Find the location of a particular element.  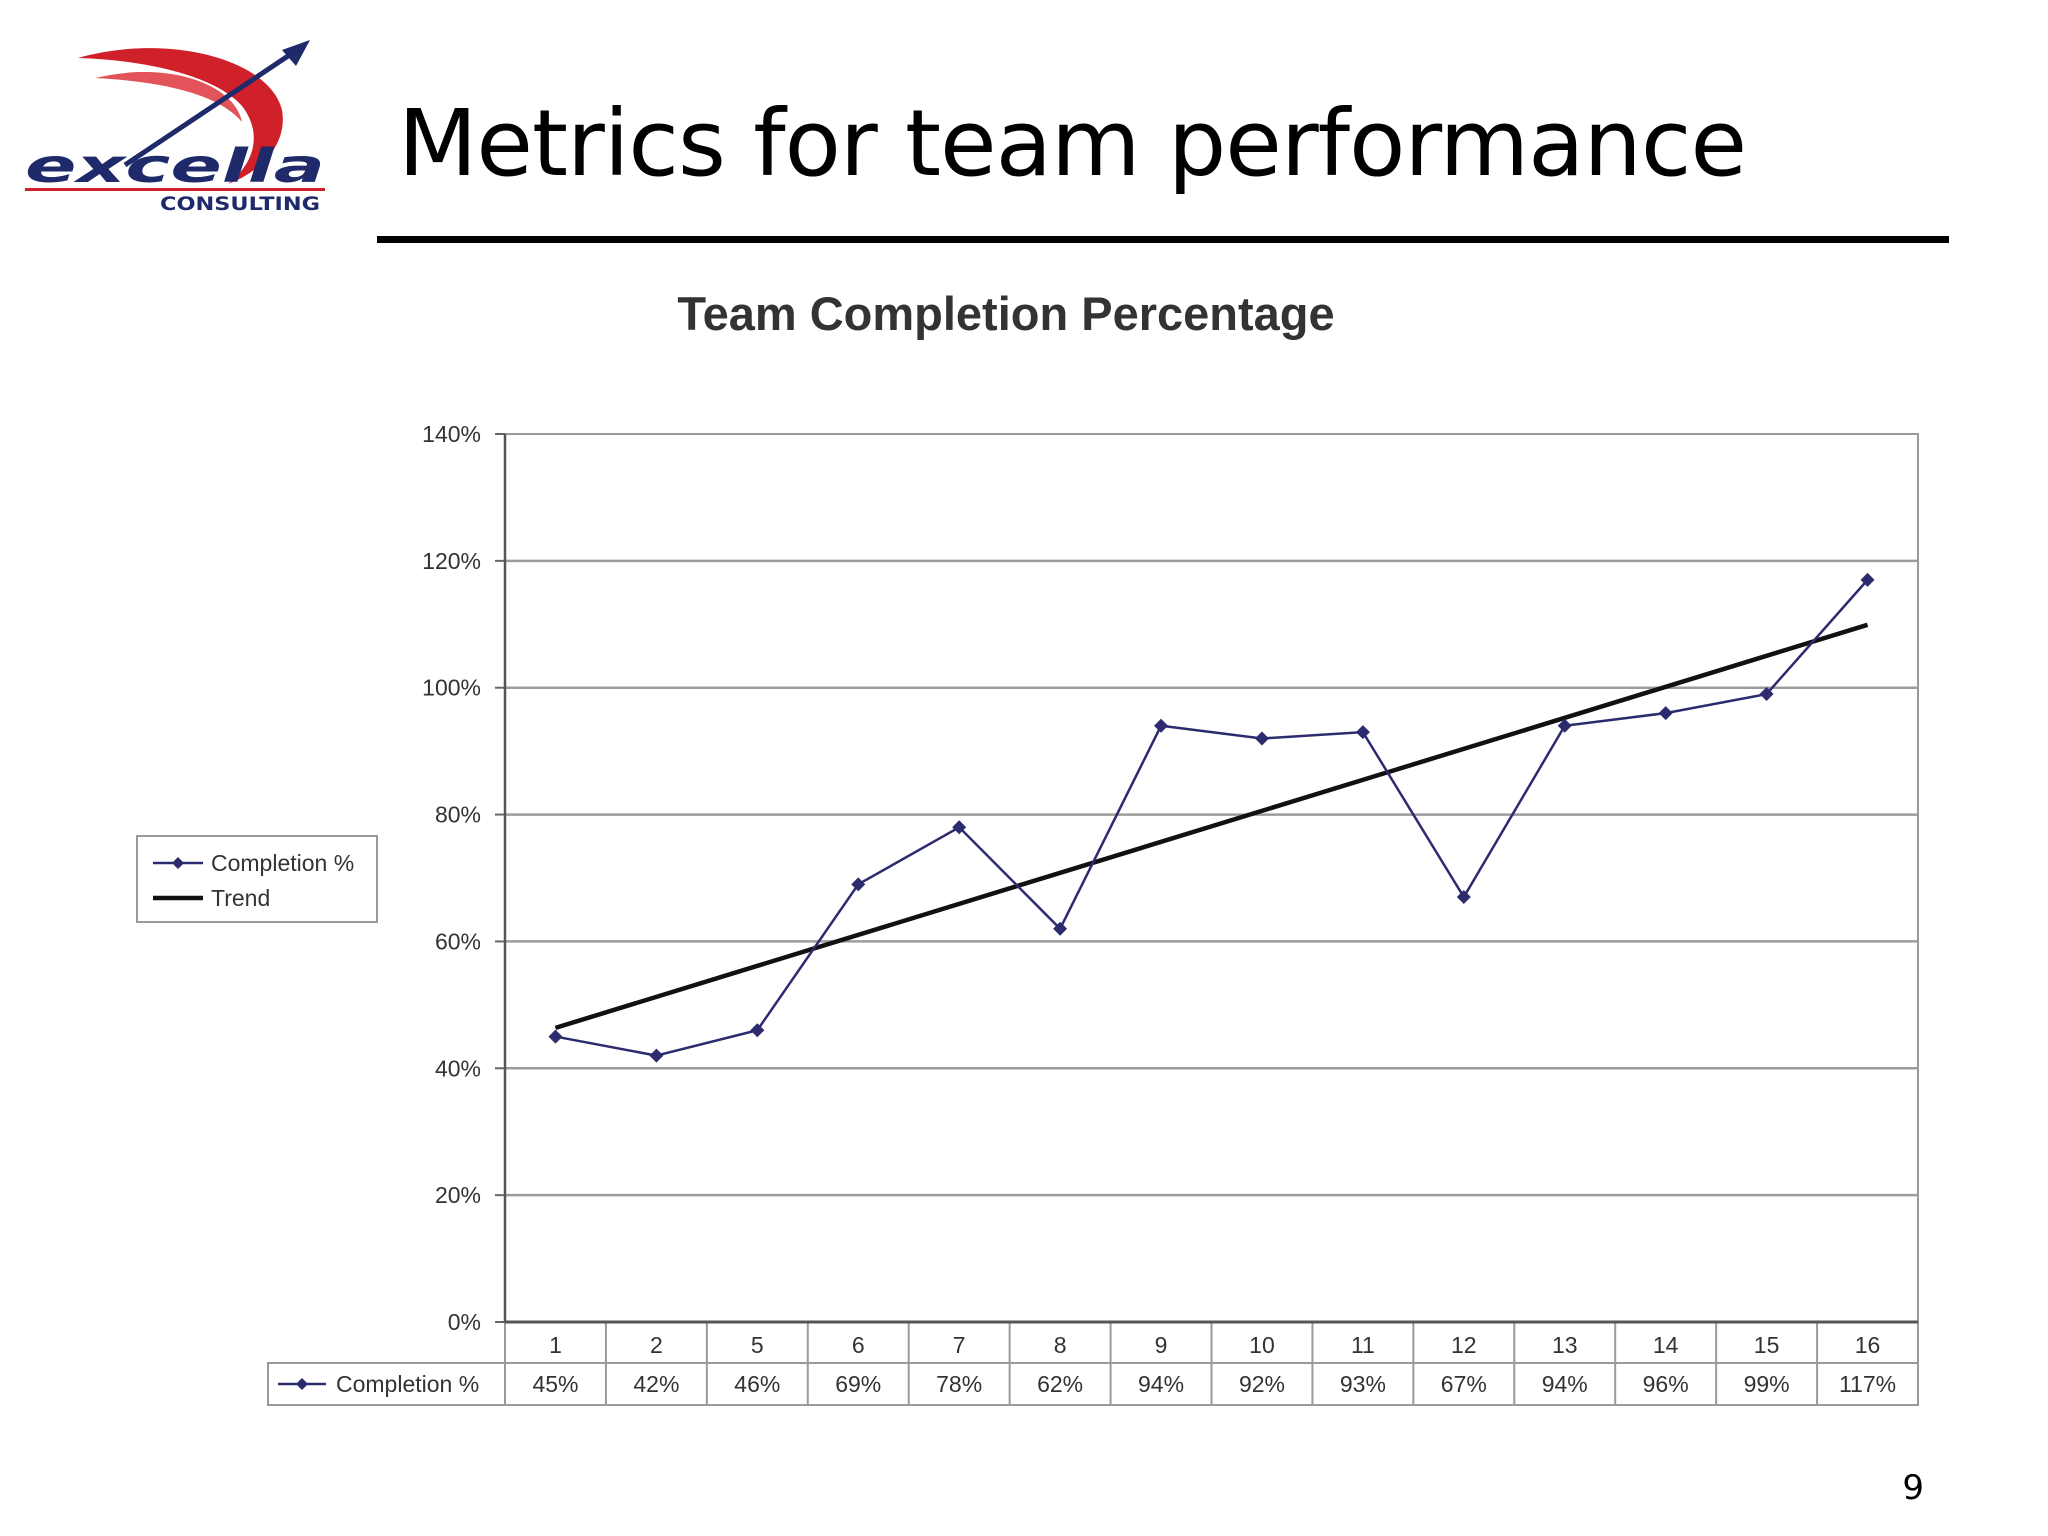

logo-tagline: CONSULTING is located at coordinates (240, 204).